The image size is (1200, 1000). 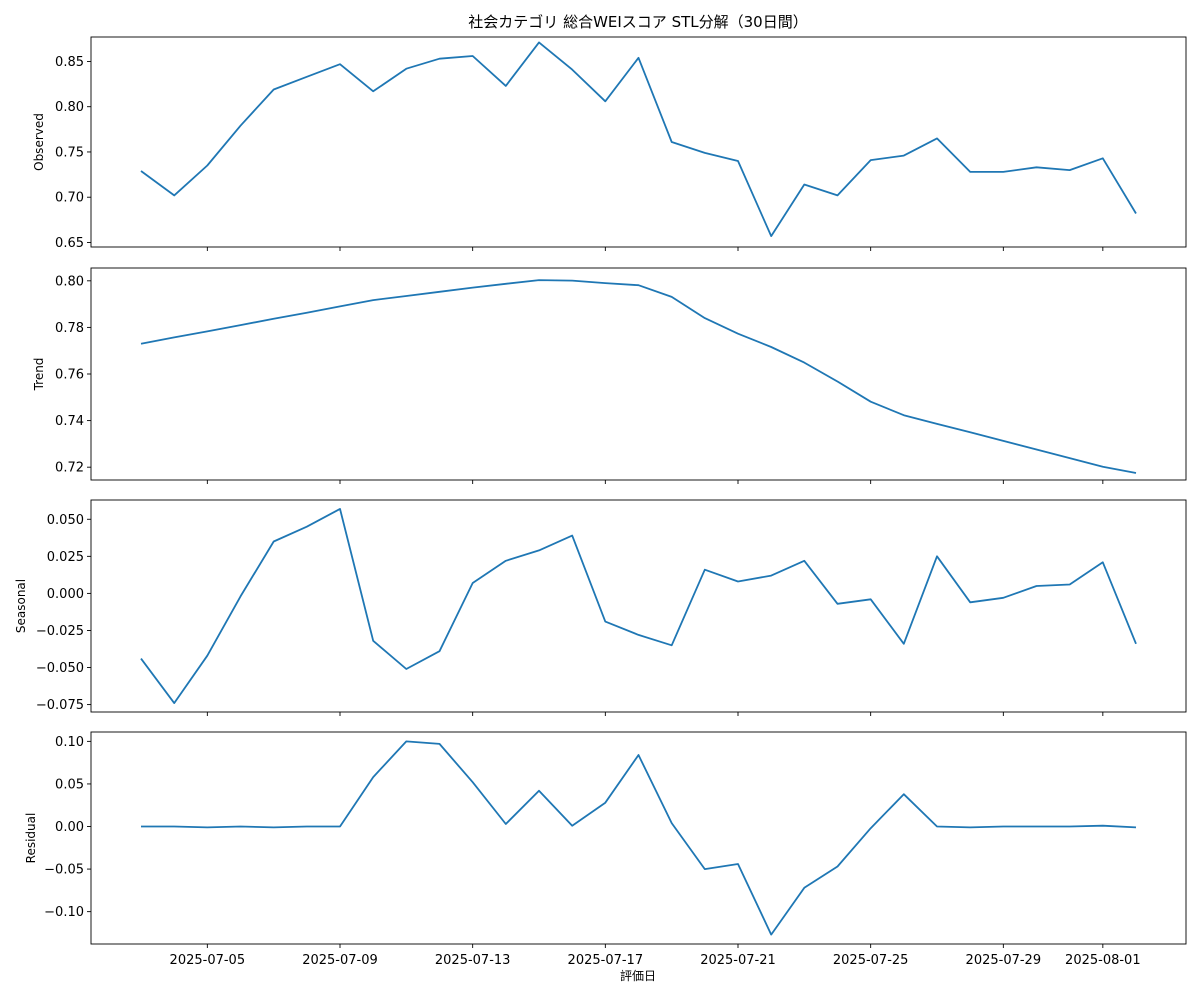 What do you see at coordinates (60, 705) in the screenshot?
I see `y-tick-label: −0.075` at bounding box center [60, 705].